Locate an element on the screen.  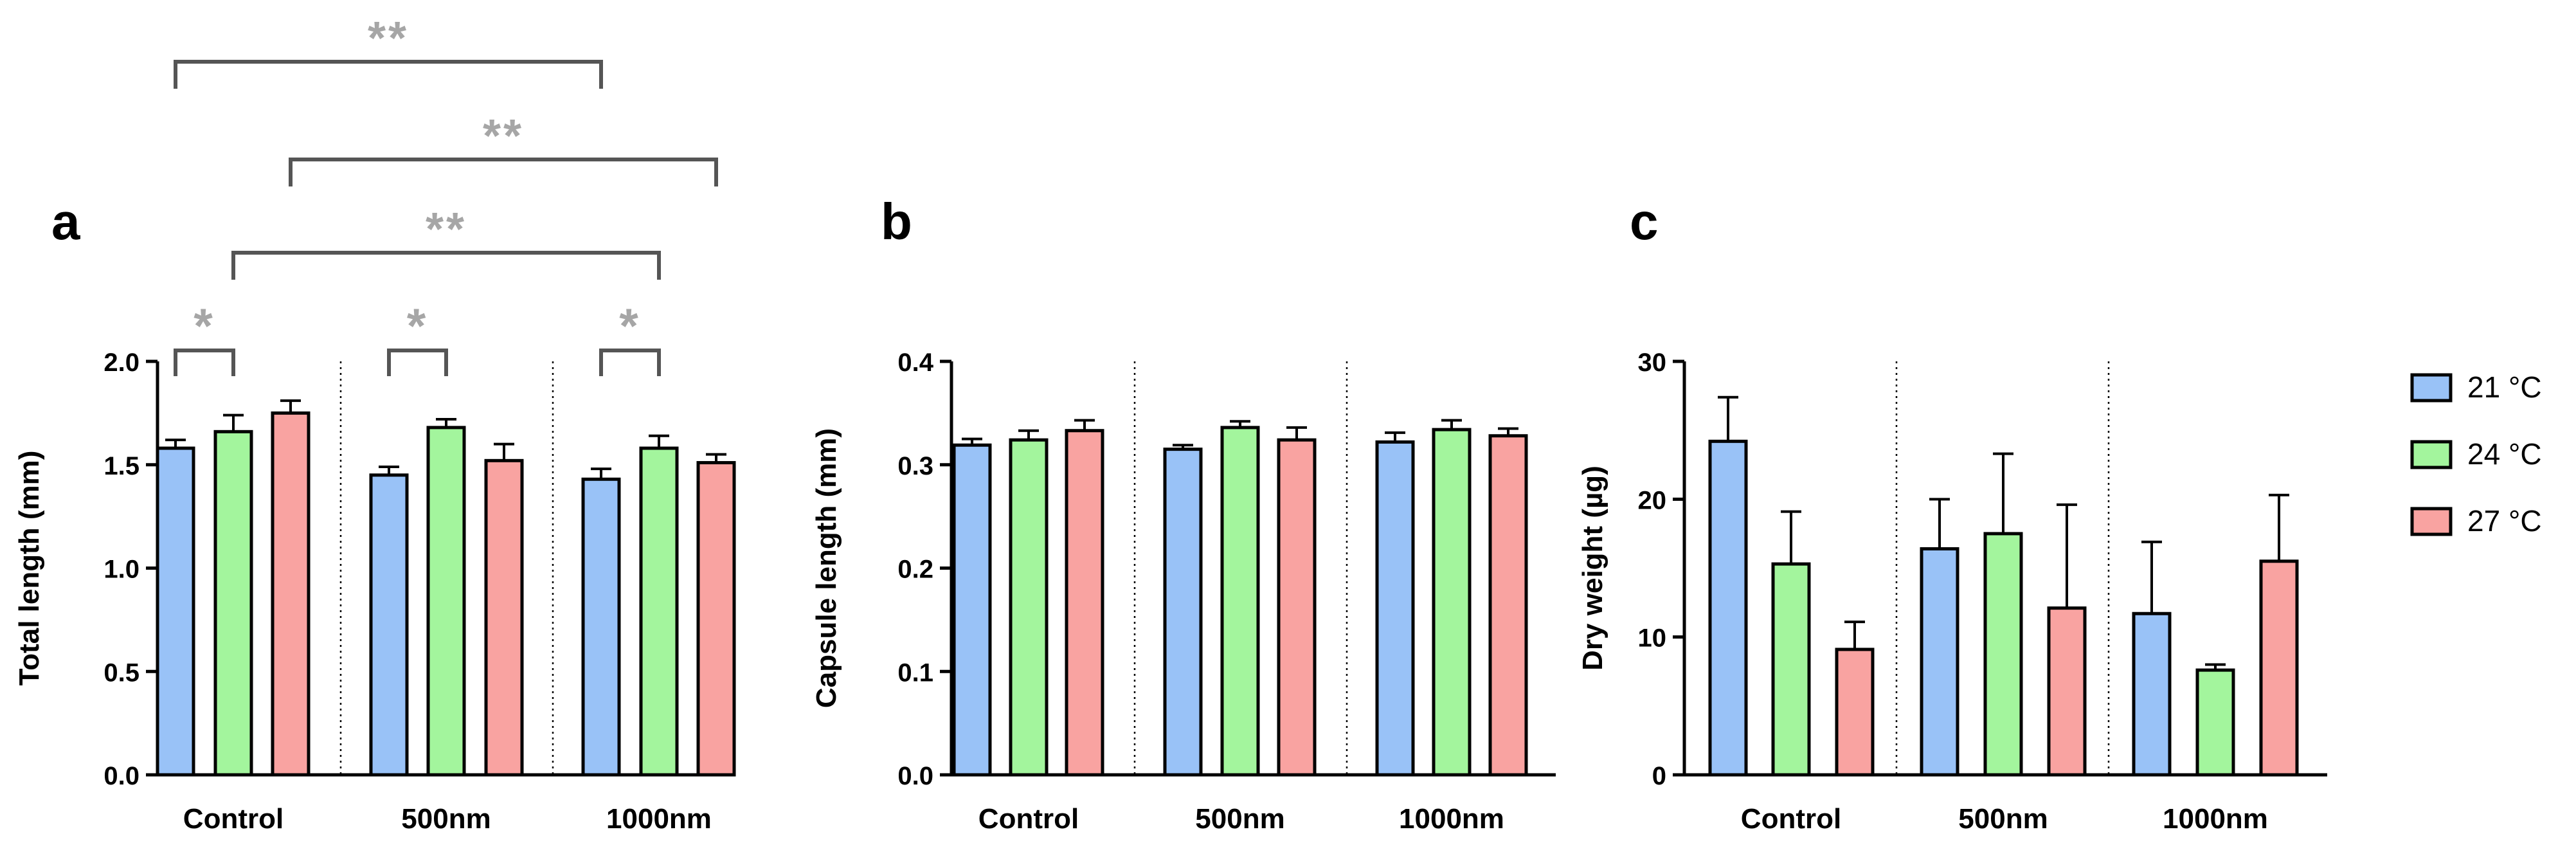
y-tick-label: 0 is located at coordinates (1659, 776).